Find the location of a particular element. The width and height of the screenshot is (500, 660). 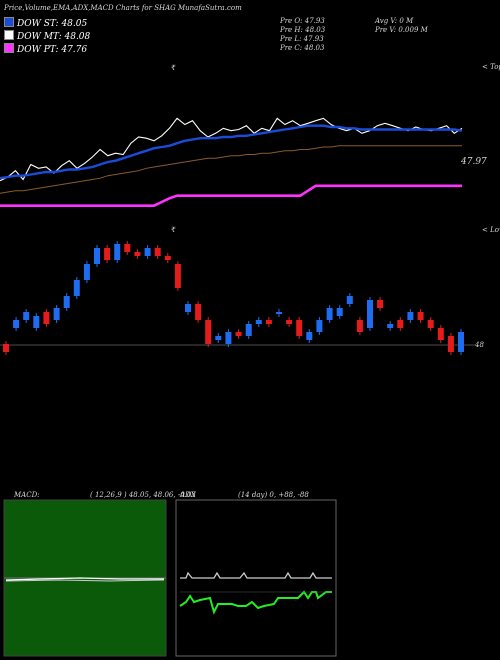

legend-swatch-pt is located at coordinates (9, 48).